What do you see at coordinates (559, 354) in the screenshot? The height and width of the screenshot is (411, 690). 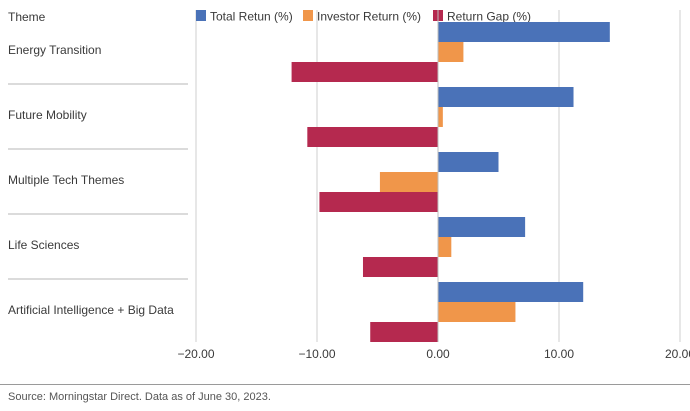 I see `x-tick-label: 10.00` at bounding box center [559, 354].